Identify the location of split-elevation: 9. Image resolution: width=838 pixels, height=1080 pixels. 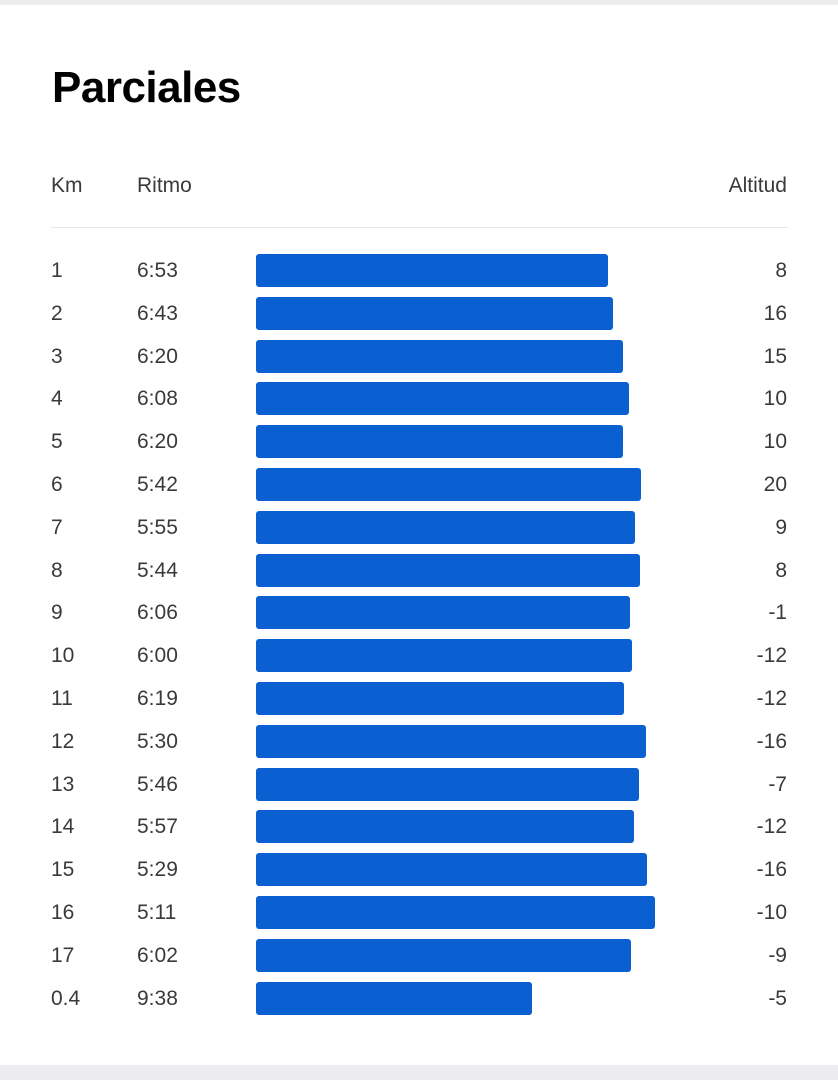
(781, 527).